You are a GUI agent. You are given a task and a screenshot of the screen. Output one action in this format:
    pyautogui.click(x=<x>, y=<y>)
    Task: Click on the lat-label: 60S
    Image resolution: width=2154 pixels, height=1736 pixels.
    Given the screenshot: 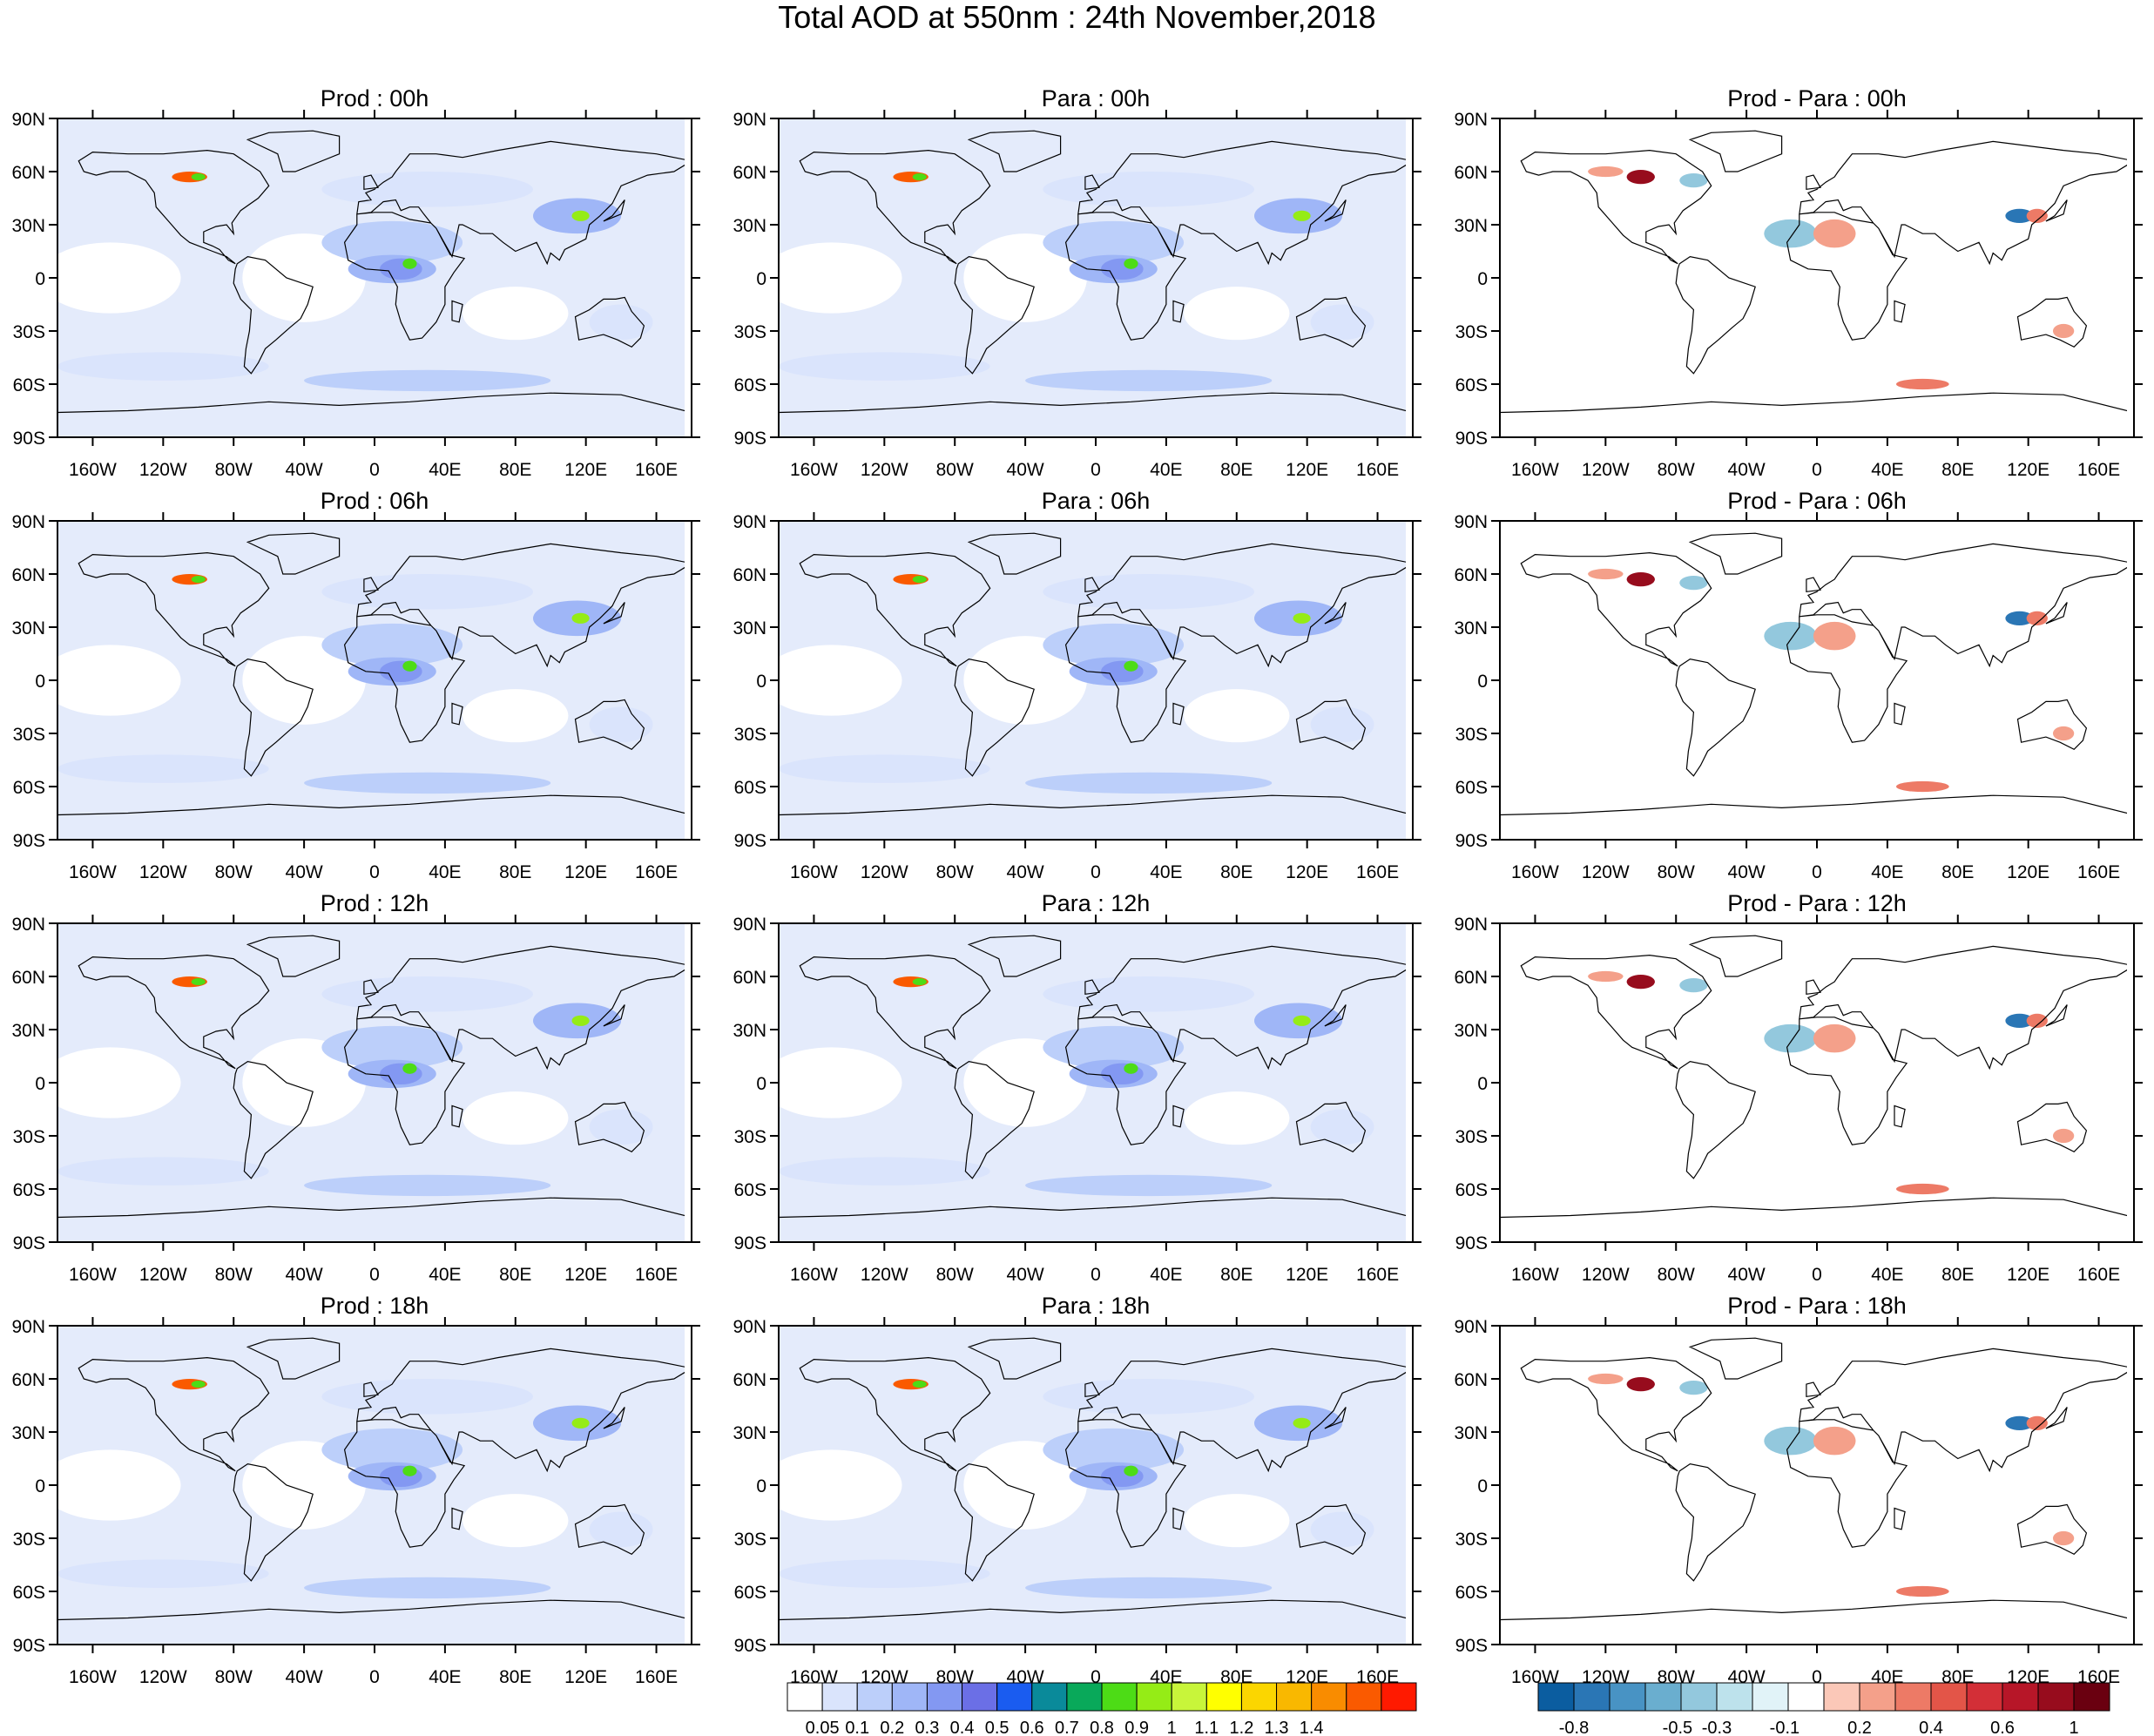 What is the action you would take?
    pyautogui.click(x=1471, y=1190)
    